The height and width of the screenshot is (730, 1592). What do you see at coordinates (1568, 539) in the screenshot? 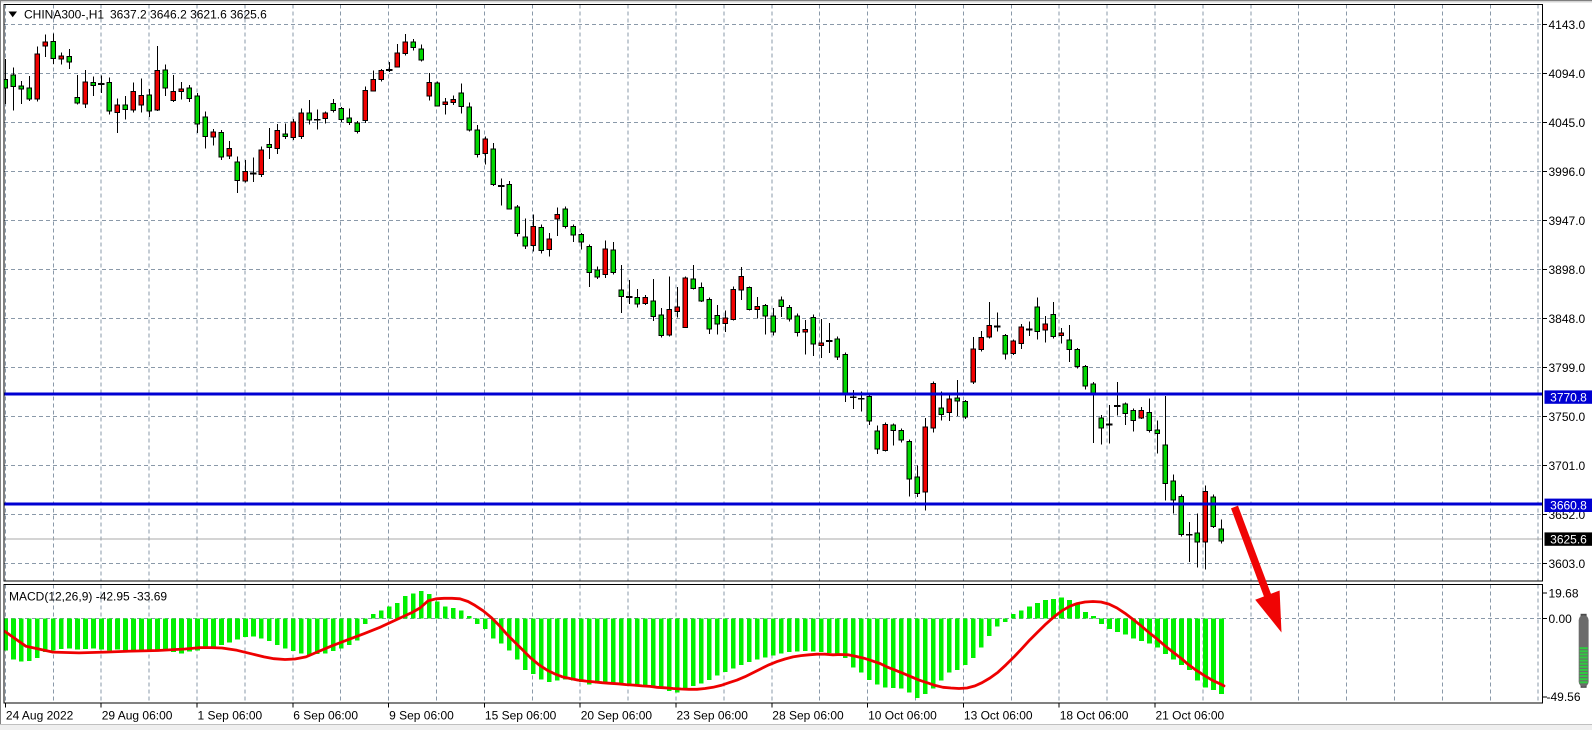
I see `svg-text: 3625.6` at bounding box center [1568, 539].